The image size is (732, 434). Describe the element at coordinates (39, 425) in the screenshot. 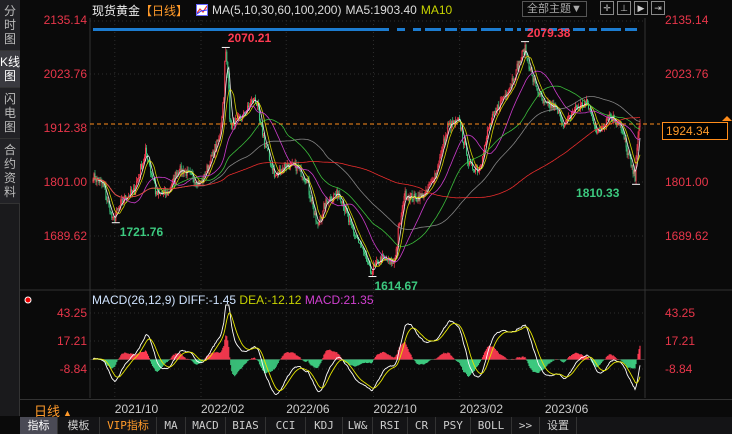

I see `tab-indicators: 指标` at that location.